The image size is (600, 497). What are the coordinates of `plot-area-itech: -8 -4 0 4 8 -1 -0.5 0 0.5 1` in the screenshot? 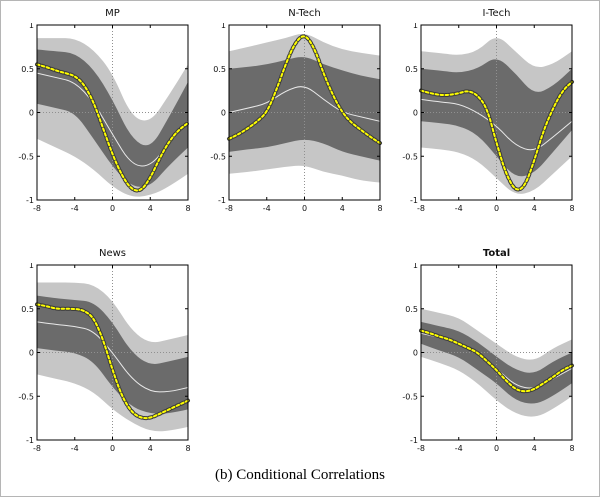 It's located at (488, 118).